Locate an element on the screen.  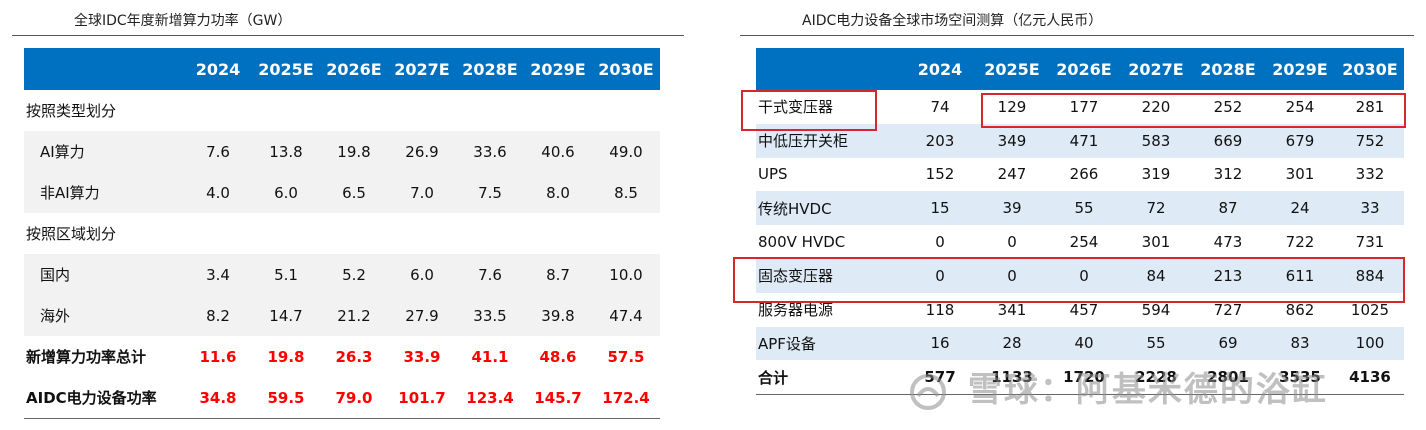
cell: 87 is located at coordinates (1228, 208).